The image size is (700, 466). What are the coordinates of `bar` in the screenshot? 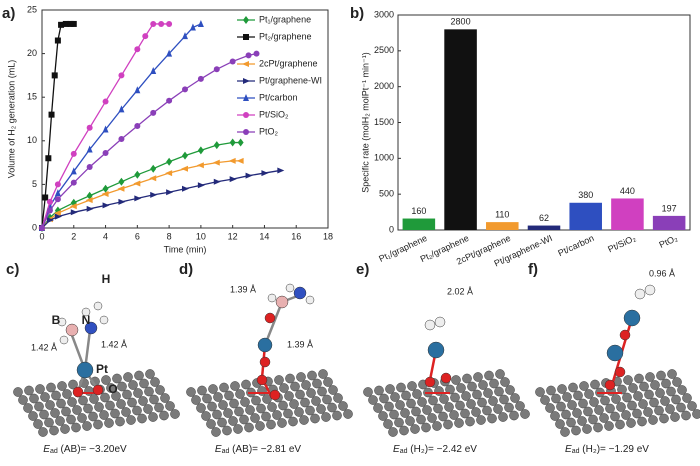 It's located at (502, 226).